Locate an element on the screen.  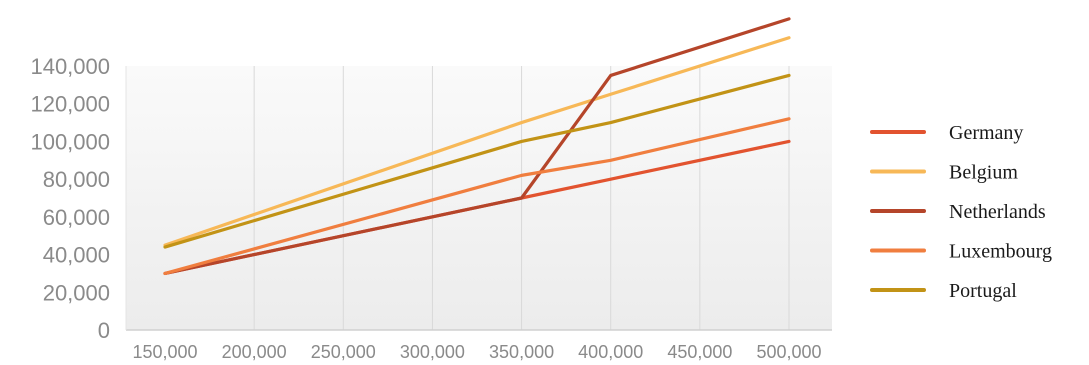
legend-label: Luxembourg is located at coordinates (1000, 252).